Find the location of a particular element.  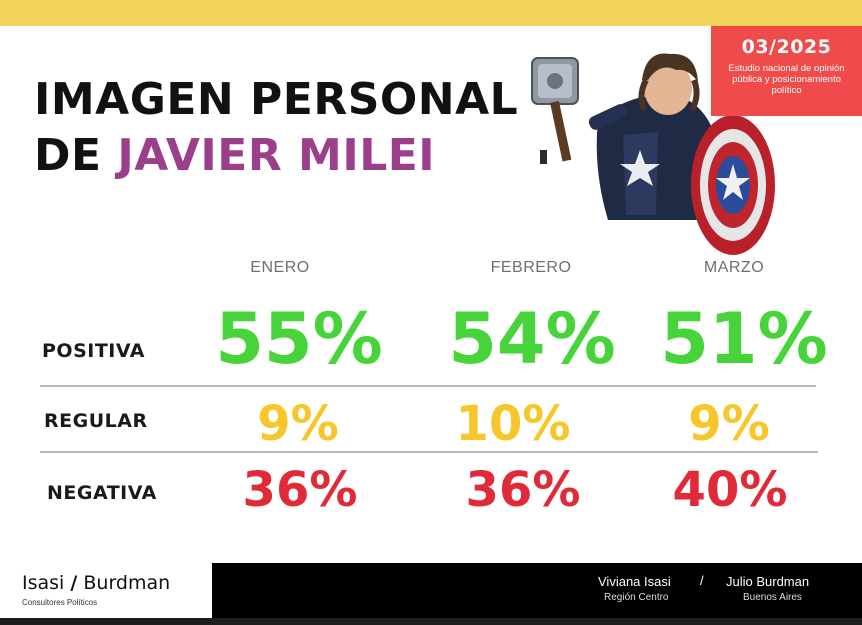

value-negativa-marzo: 40% is located at coordinates (730, 490).